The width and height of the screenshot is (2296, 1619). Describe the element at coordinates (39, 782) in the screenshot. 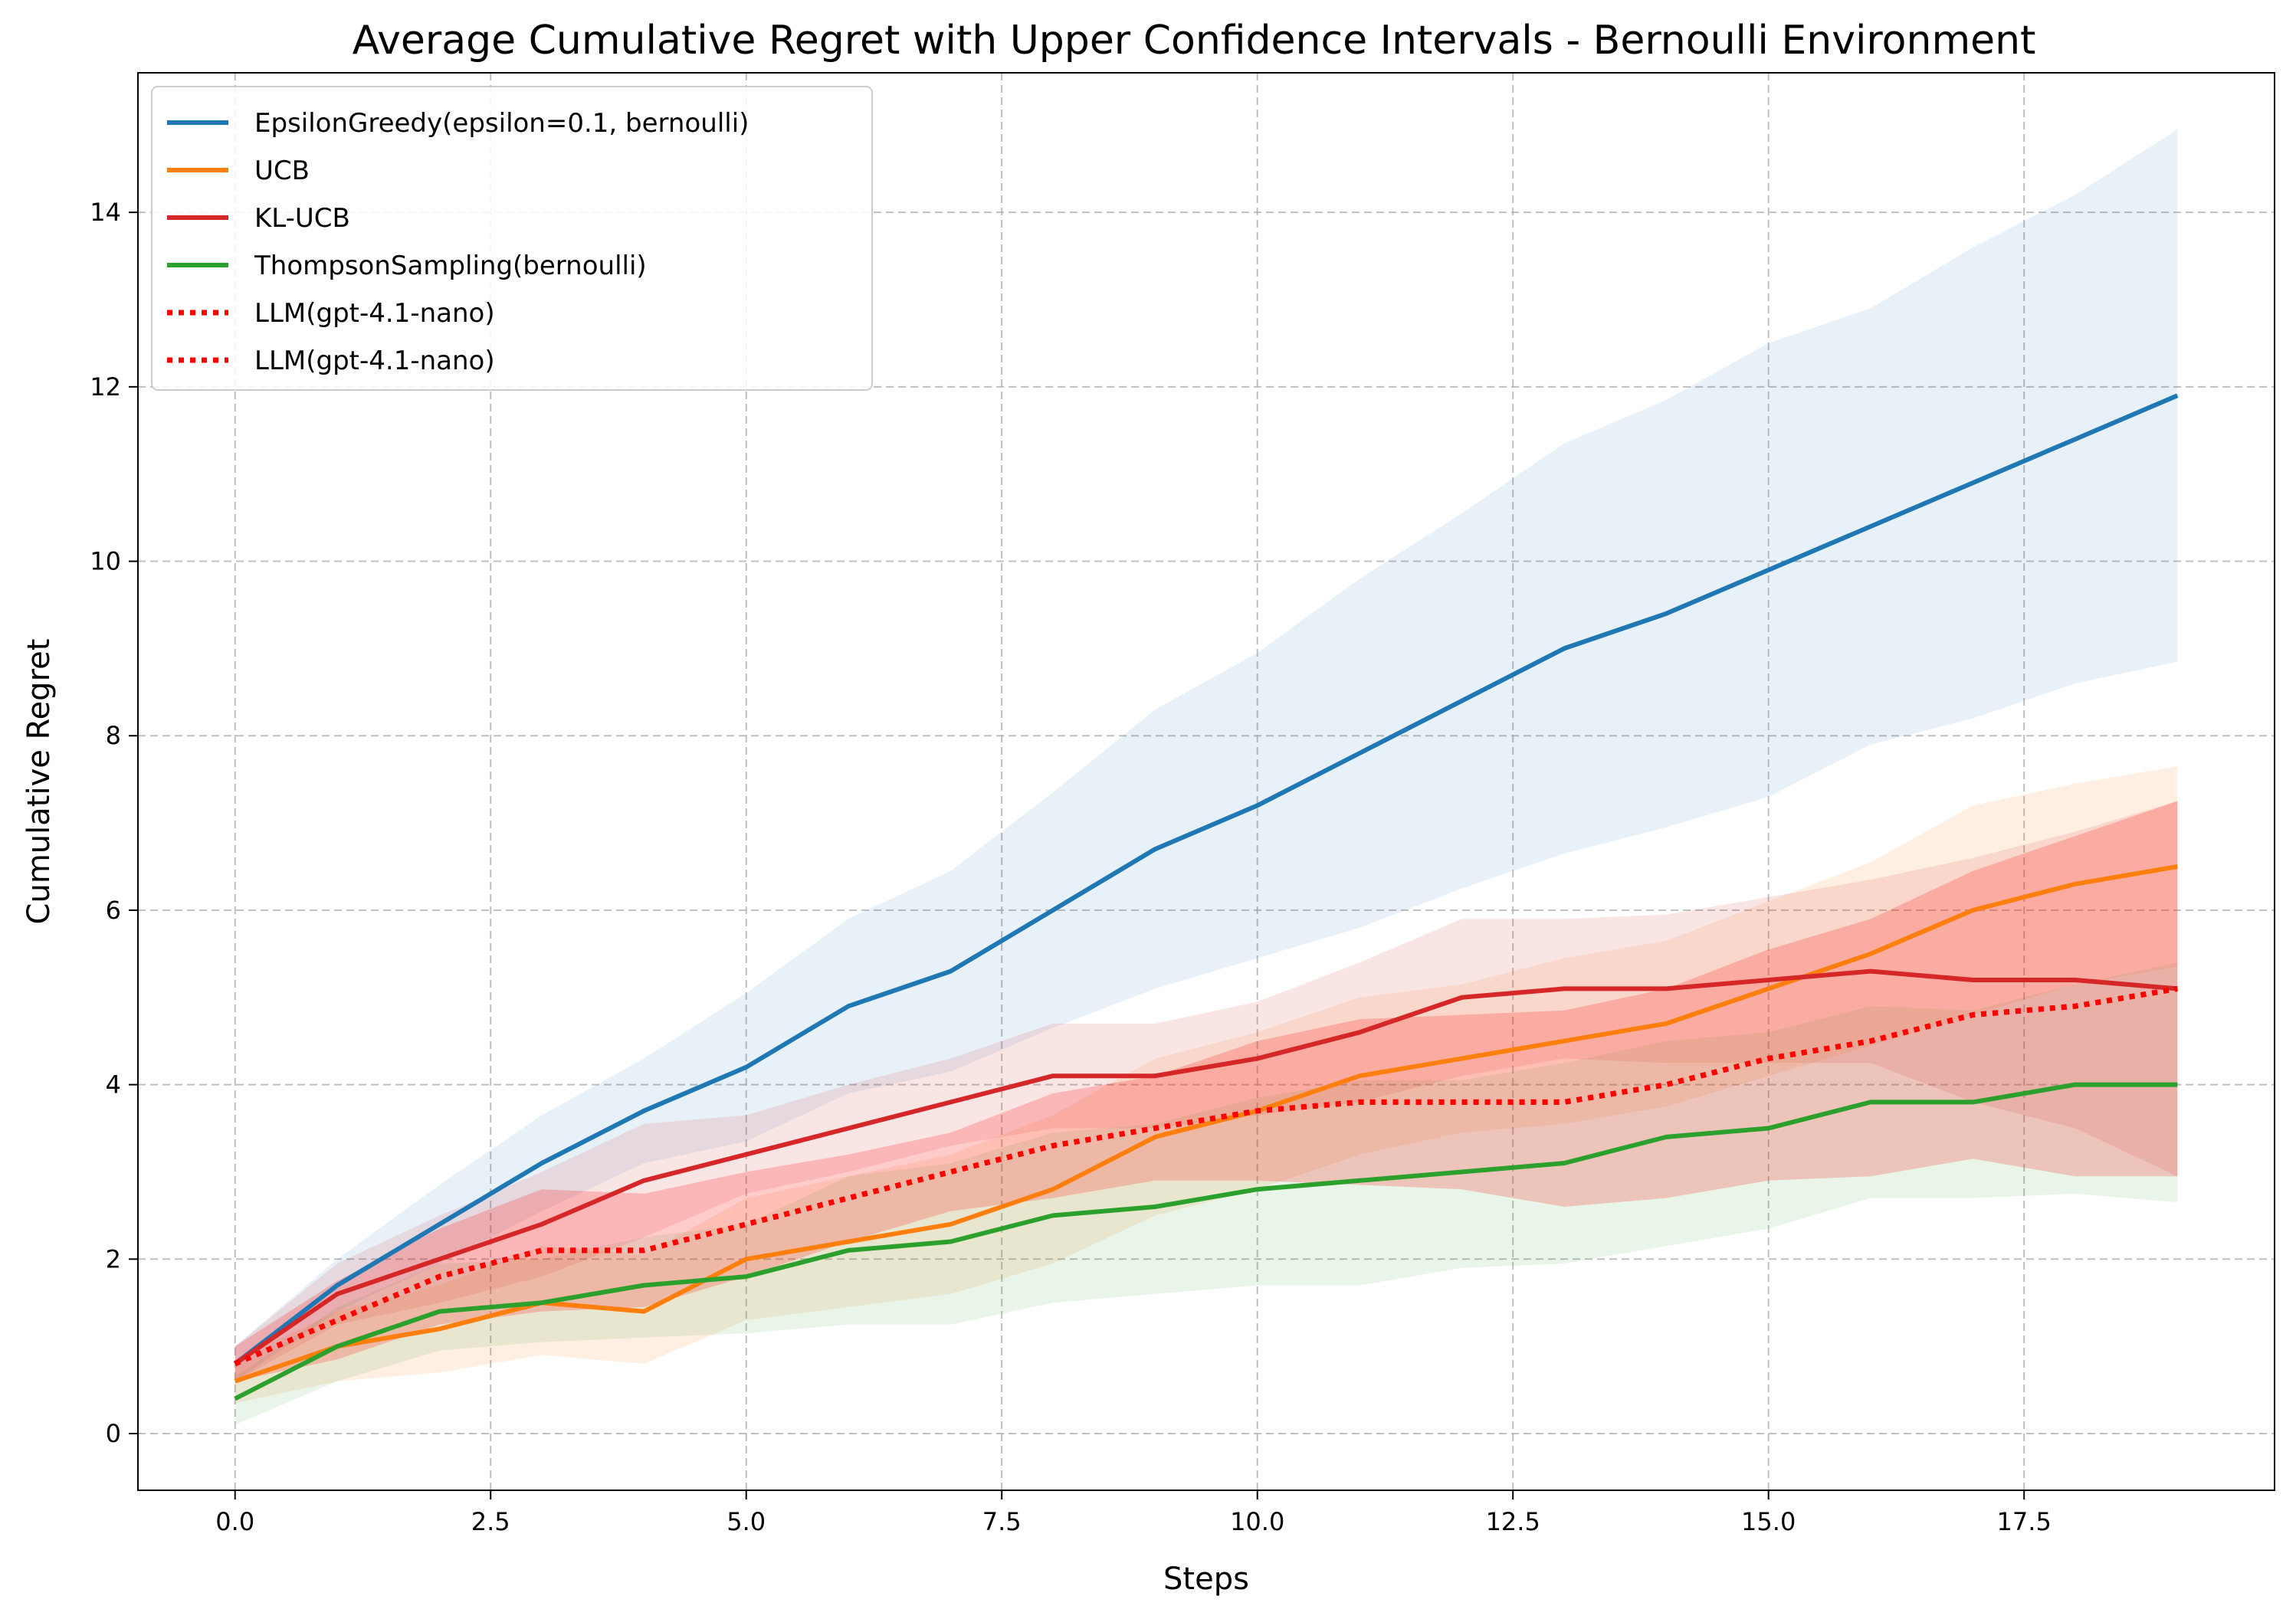

I see `y-axis-label: Cumulative Regret` at that location.